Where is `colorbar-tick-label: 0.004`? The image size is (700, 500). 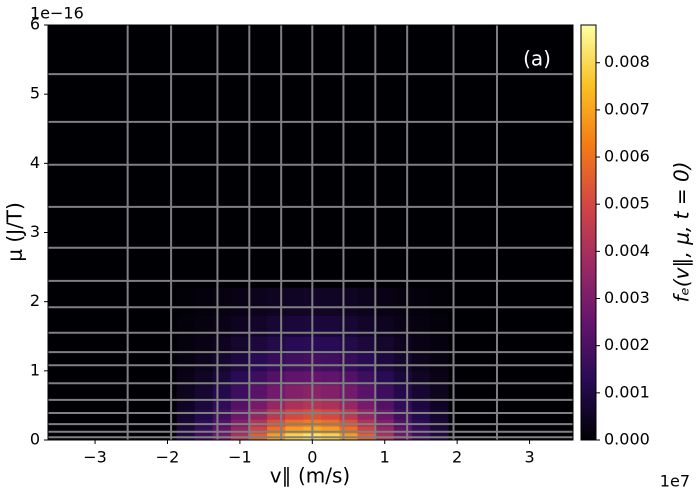
colorbar-tick-label: 0.004 is located at coordinates (627, 250).